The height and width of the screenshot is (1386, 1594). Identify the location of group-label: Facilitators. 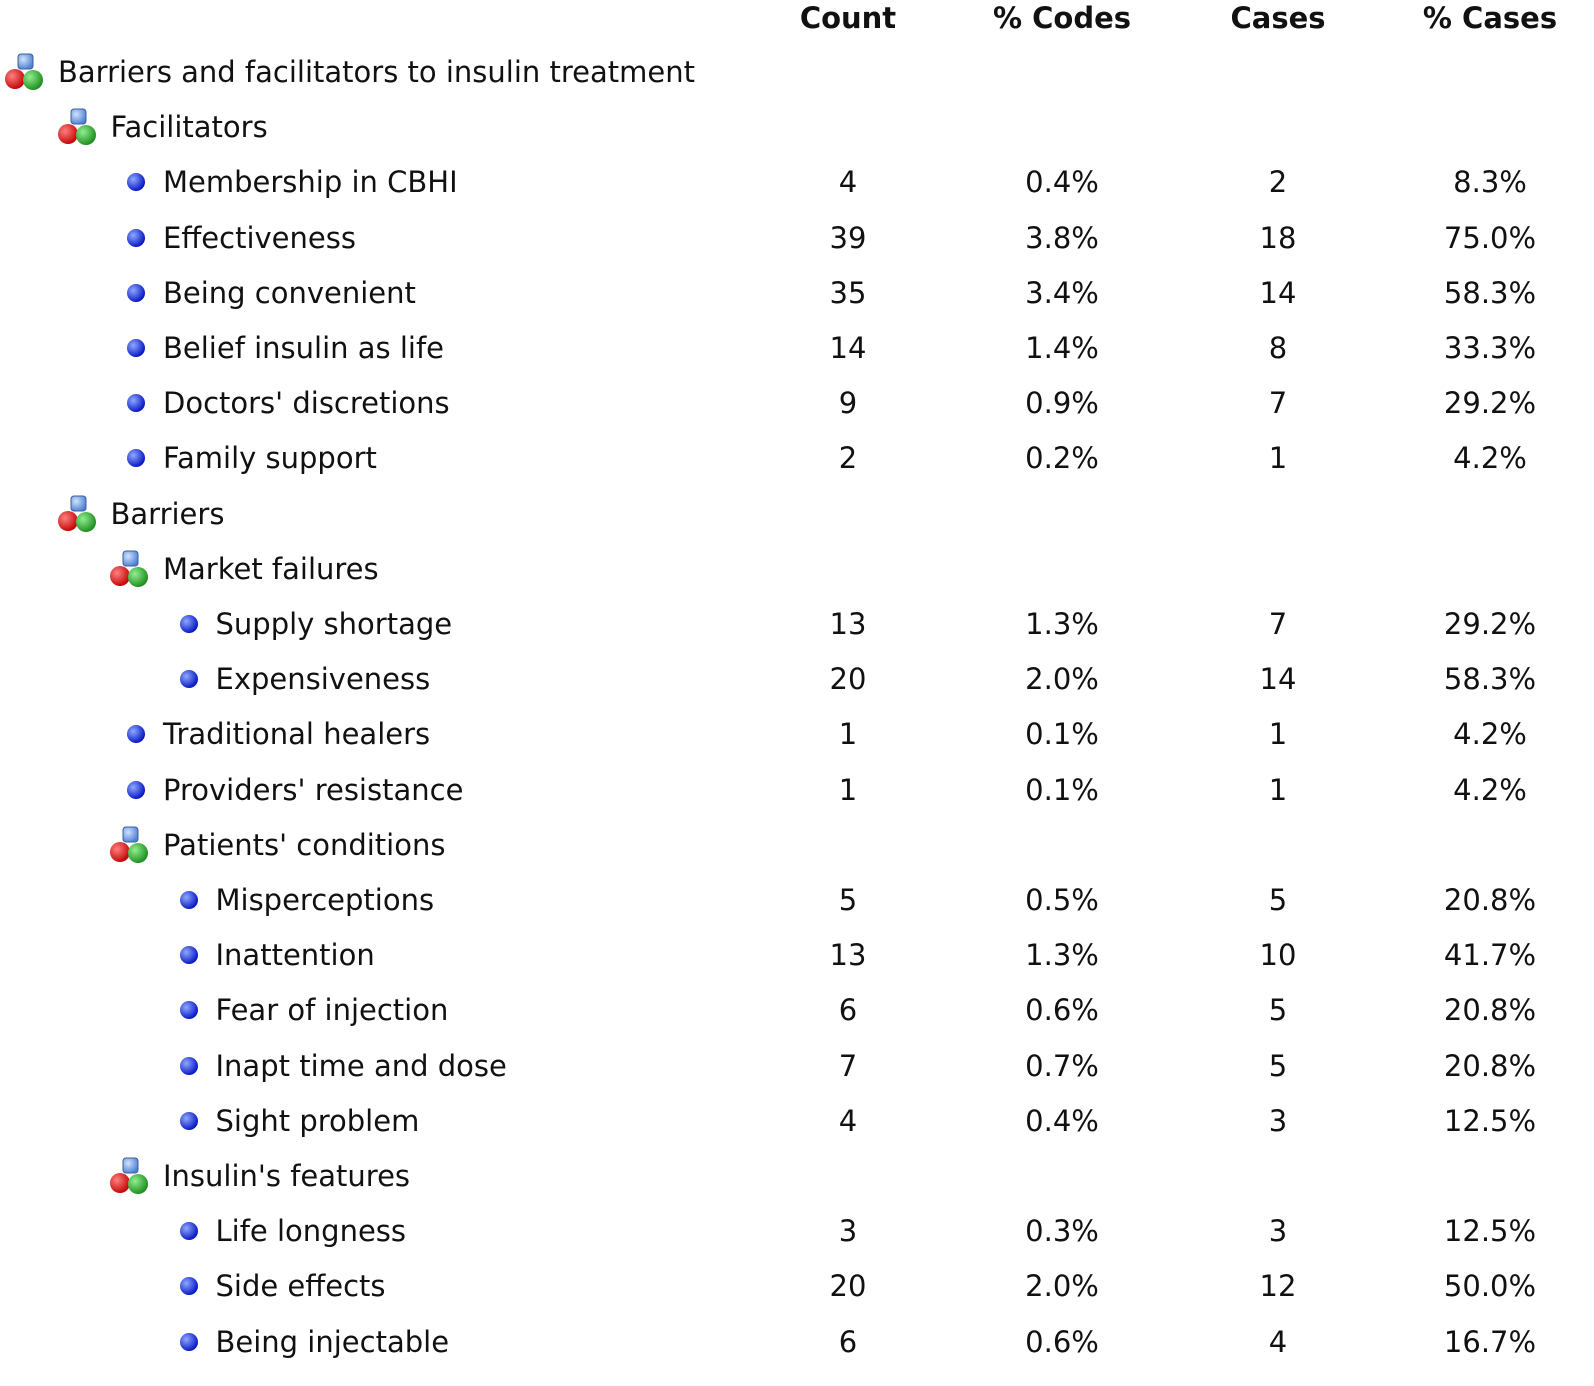
(189, 127).